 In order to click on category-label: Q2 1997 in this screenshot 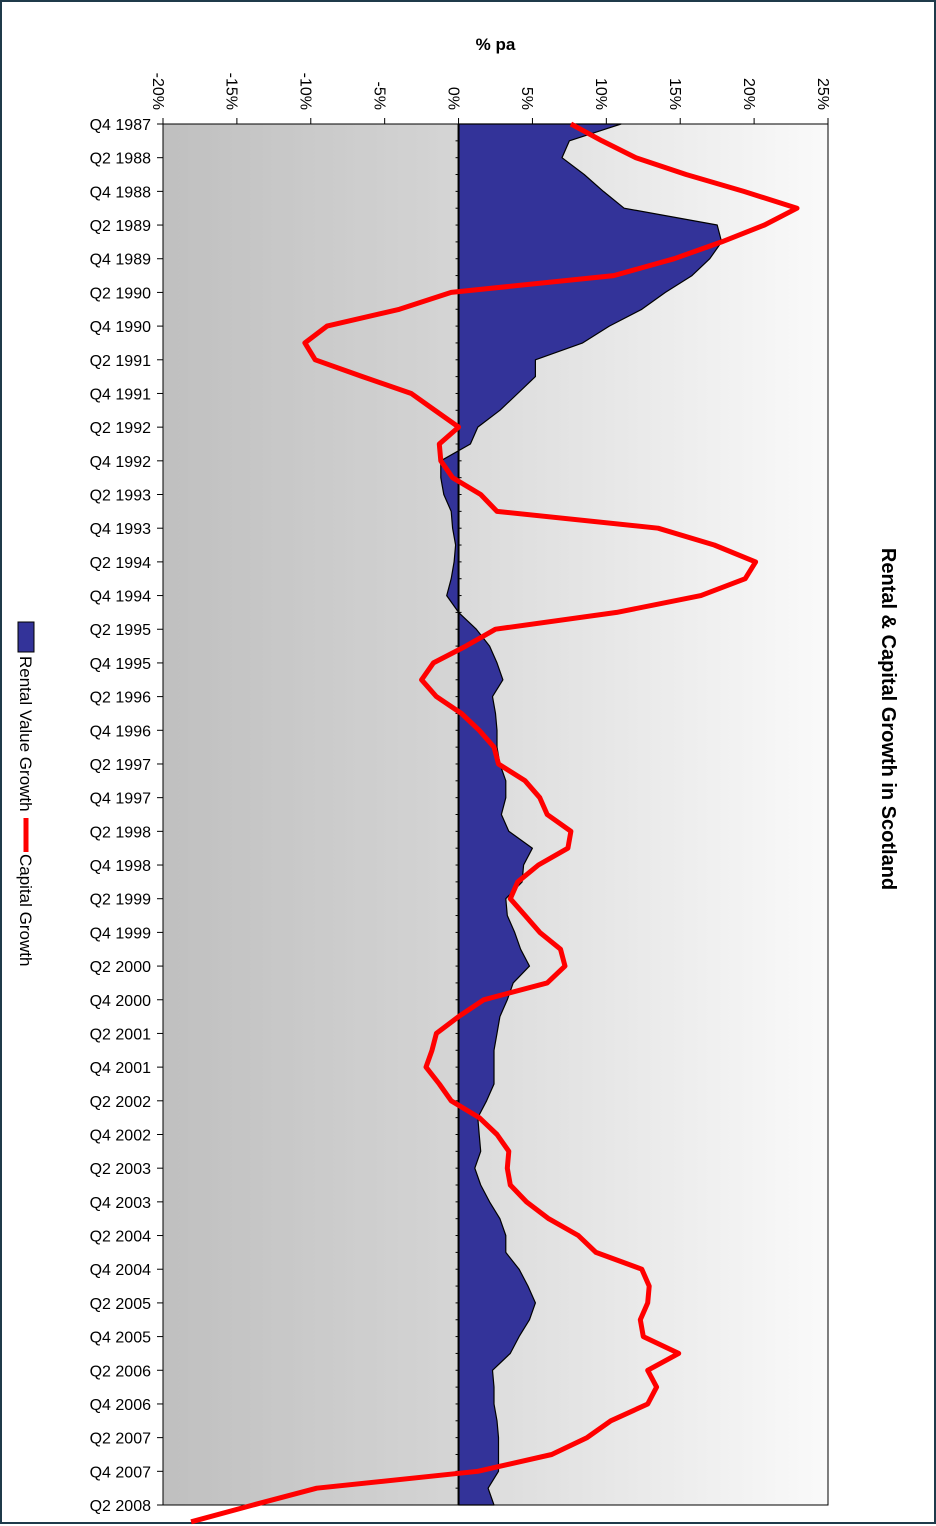, I will do `click(120, 765)`.